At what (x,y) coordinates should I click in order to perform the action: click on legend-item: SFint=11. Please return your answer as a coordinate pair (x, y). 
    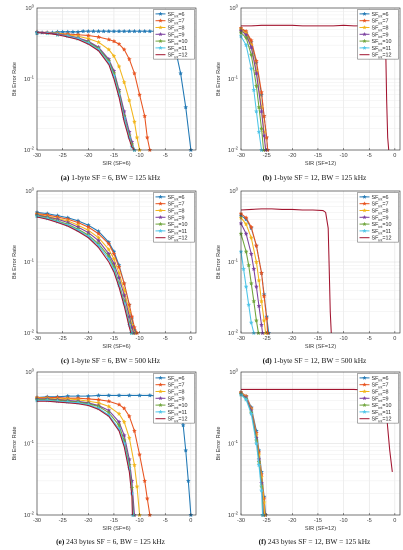
    Looking at the image, I should click on (375, 49).